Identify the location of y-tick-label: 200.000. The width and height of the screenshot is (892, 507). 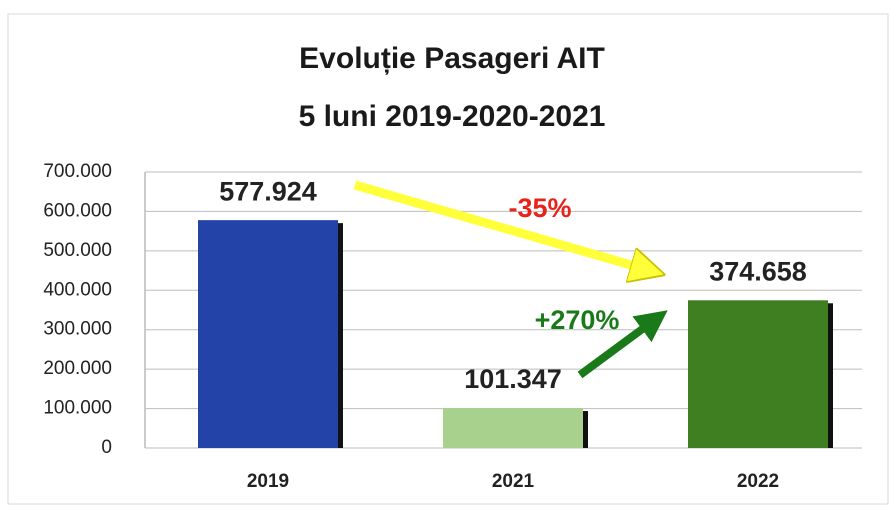
(77, 368).